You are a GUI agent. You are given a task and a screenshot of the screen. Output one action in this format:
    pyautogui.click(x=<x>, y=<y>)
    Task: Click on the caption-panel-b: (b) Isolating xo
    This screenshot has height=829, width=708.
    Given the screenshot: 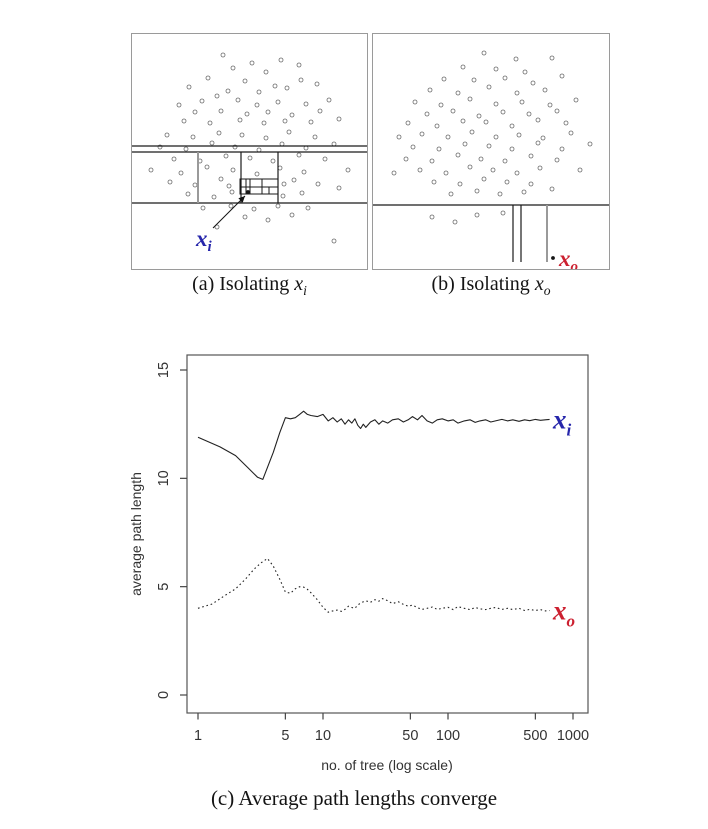 What is the action you would take?
    pyautogui.click(x=491, y=286)
    